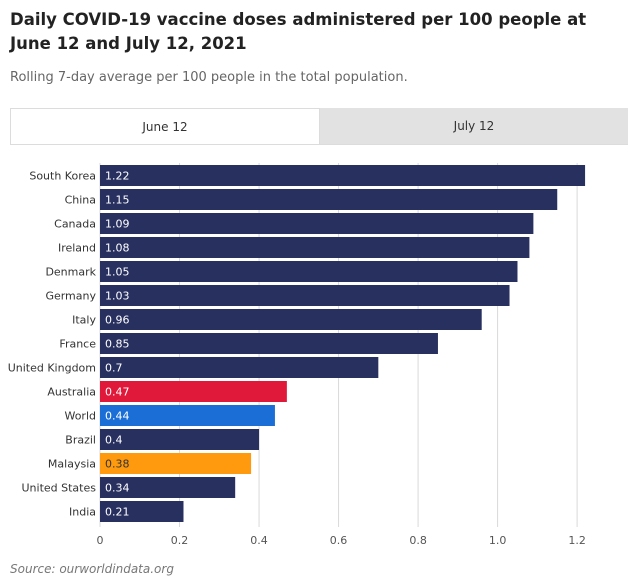 The width and height of the screenshot is (640, 584). Describe the element at coordinates (117, 488) in the screenshot. I see `value-label: 0.34` at that location.